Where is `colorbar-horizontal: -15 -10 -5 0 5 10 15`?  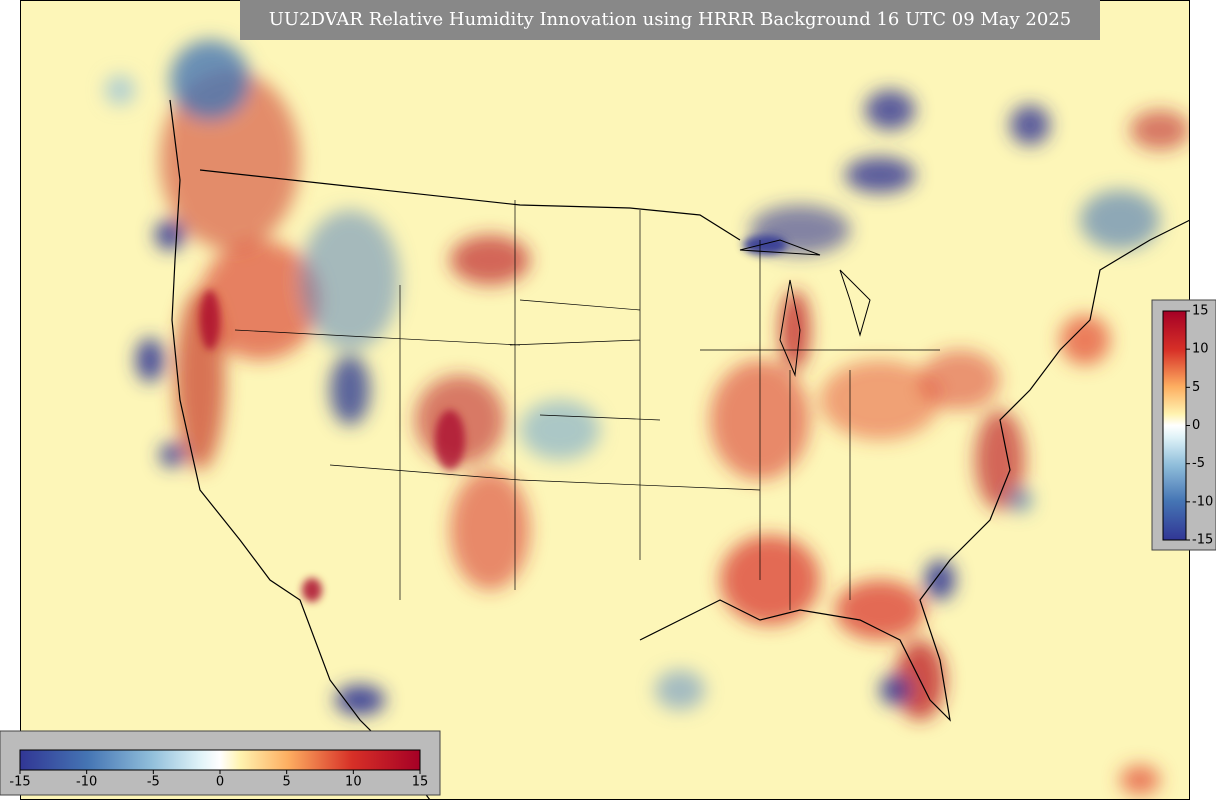 colorbar-horizontal: -15 -10 -5 0 5 10 15 is located at coordinates (220, 763).